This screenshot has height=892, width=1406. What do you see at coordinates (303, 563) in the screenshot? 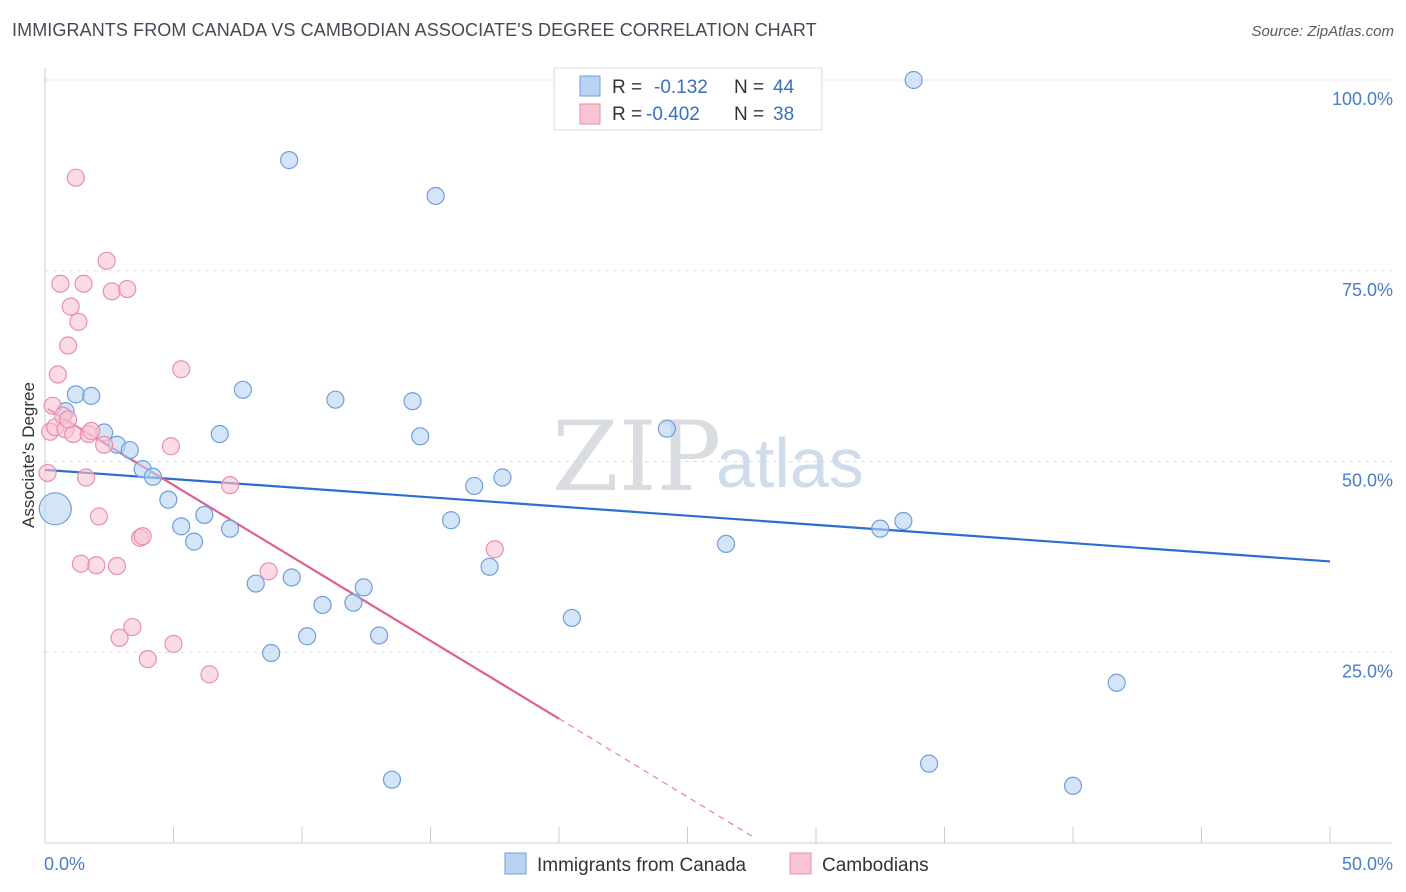
I see `trend-line-pink` at bounding box center [303, 563].